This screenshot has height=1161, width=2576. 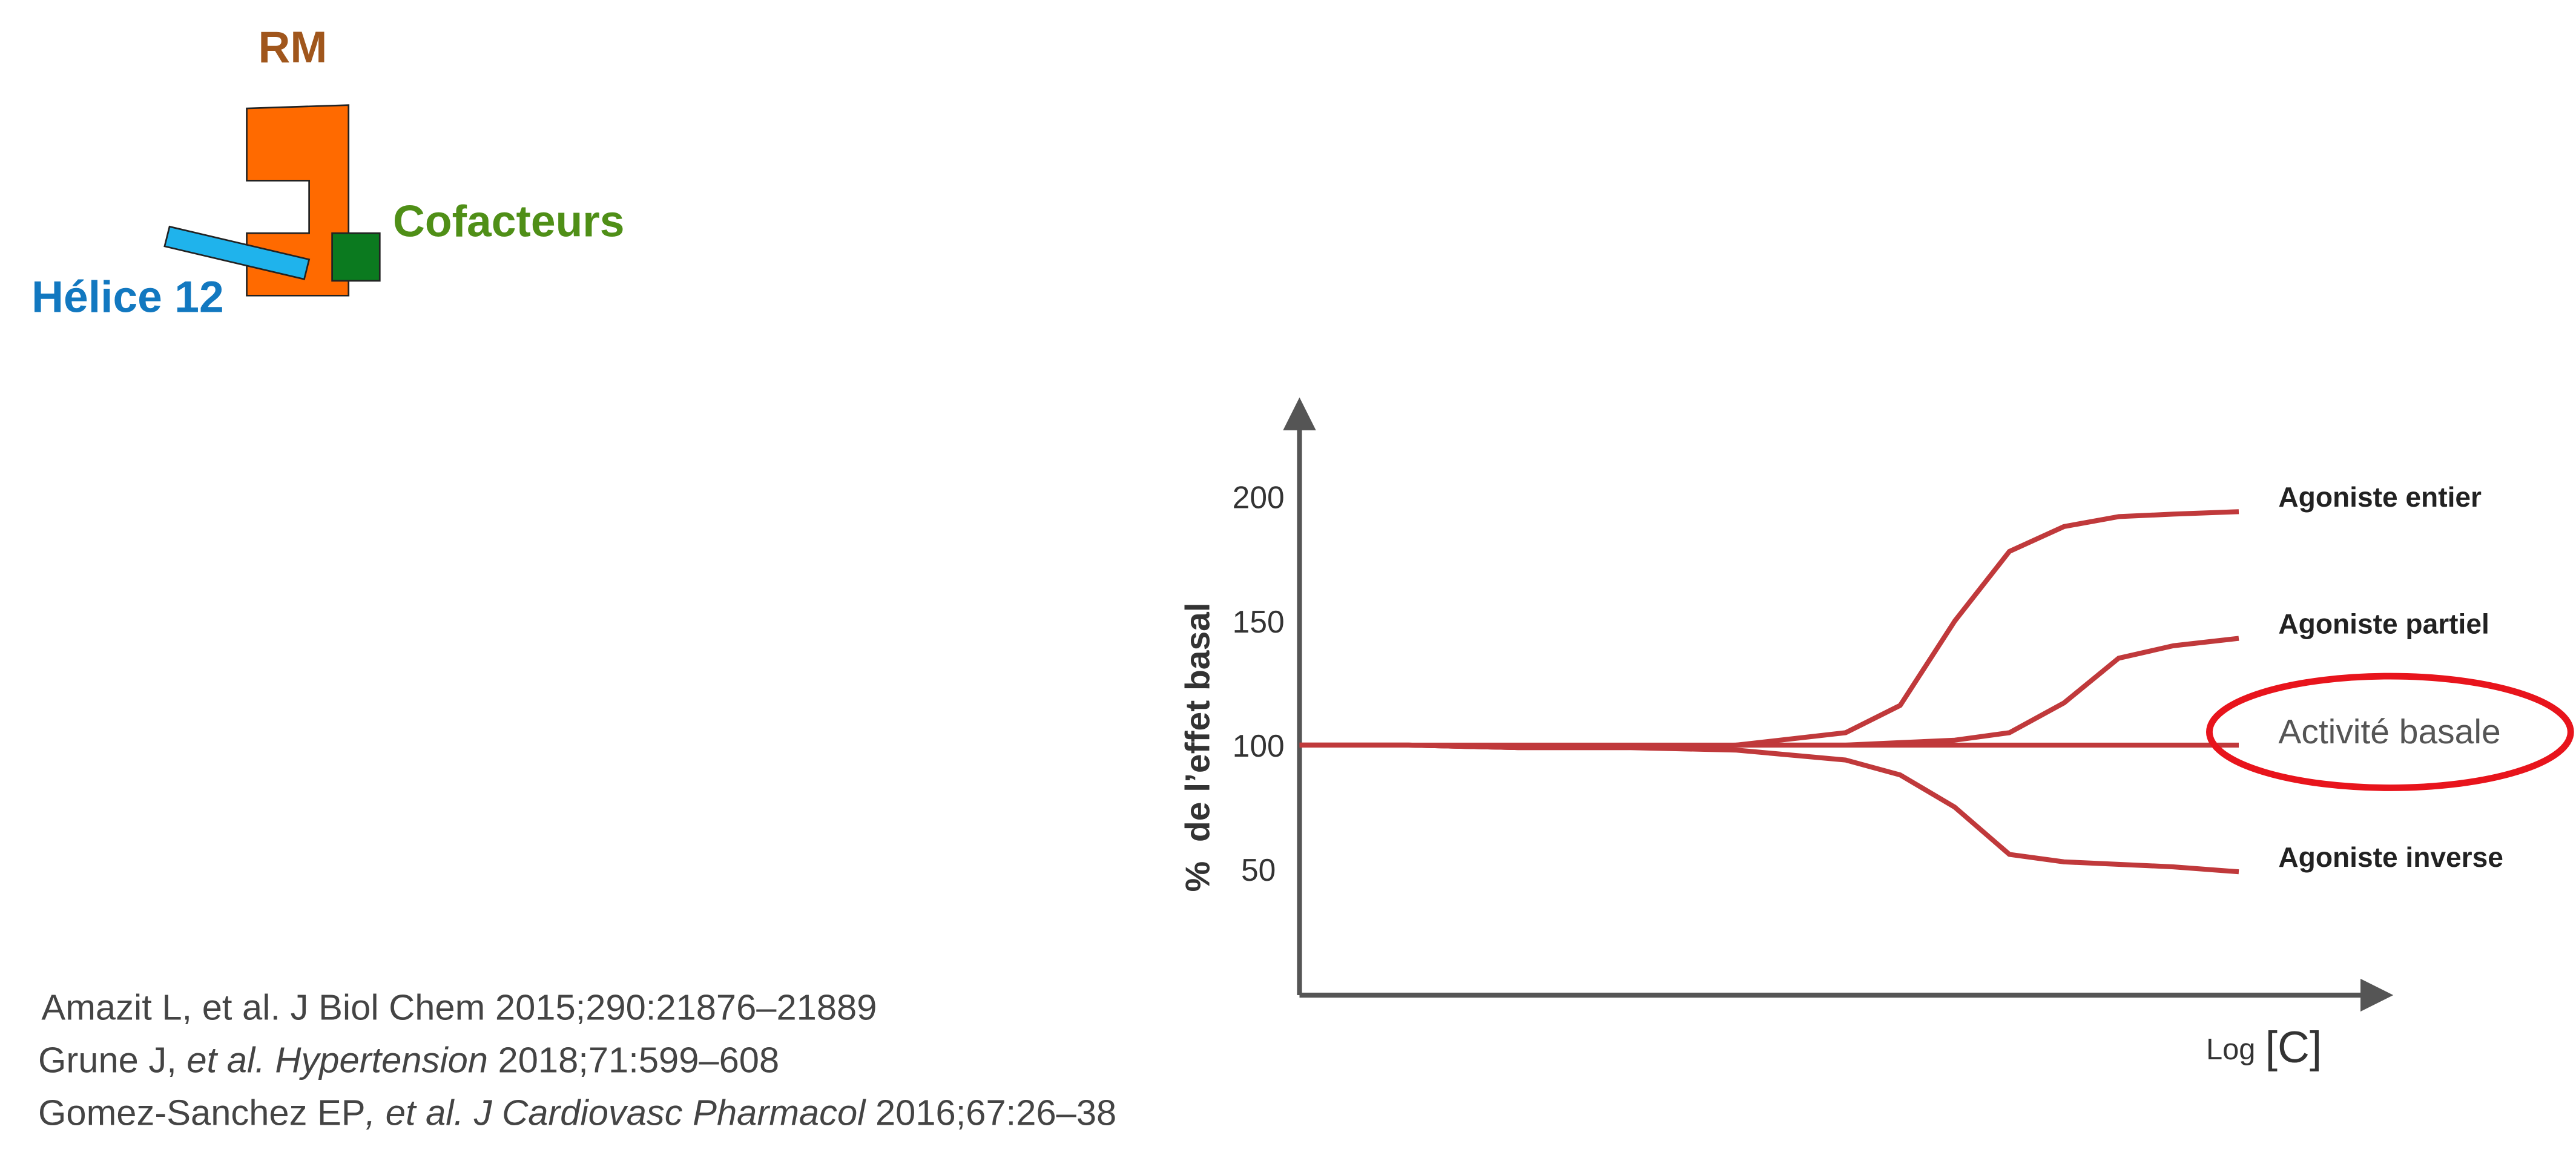 I want to click on receptor-shape, so click(x=298, y=200).